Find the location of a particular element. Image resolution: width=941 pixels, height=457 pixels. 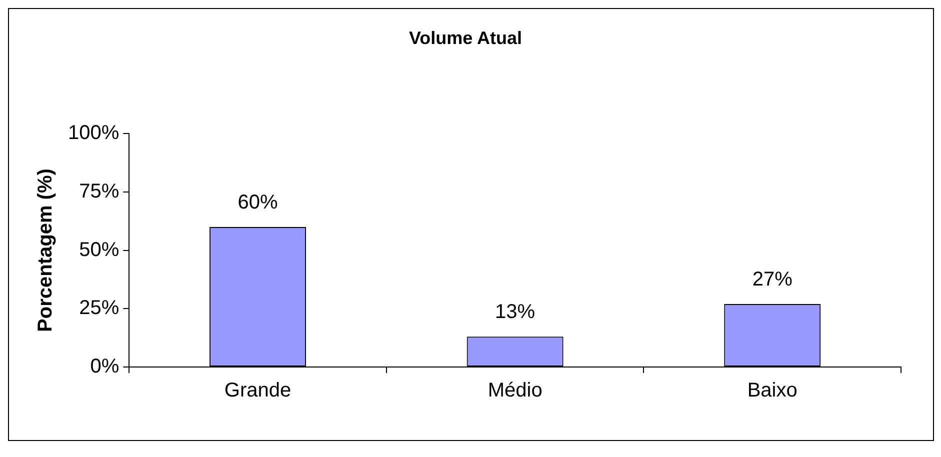

data-label: 27% is located at coordinates (772, 279).